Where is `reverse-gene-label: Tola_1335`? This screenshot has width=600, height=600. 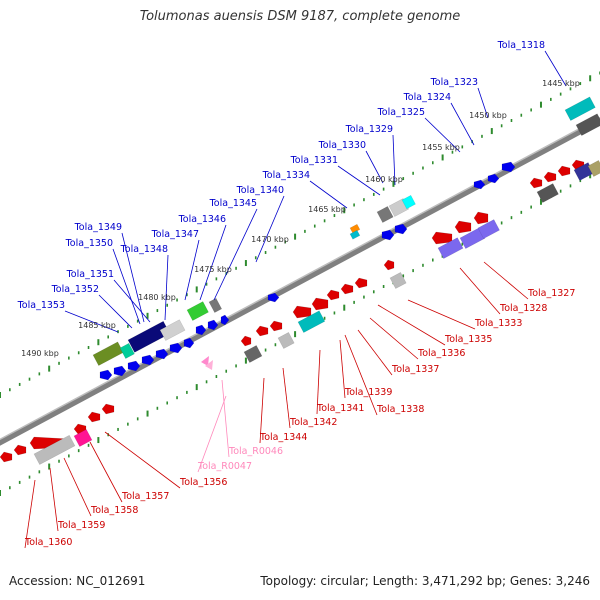
reverse-gene-label: Tola_1335 is located at coordinates (468, 339).